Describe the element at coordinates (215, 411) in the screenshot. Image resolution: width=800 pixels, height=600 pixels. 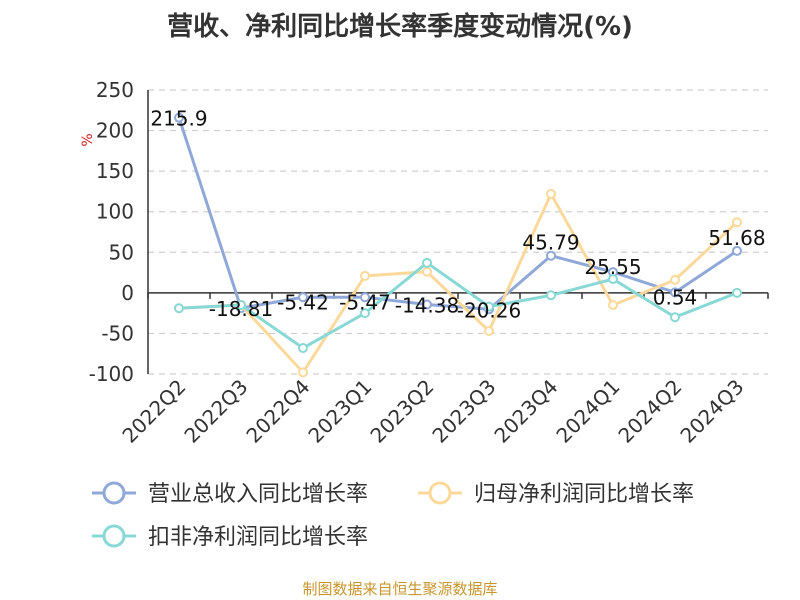
I see `x-tick-label: 2022Q3` at that location.